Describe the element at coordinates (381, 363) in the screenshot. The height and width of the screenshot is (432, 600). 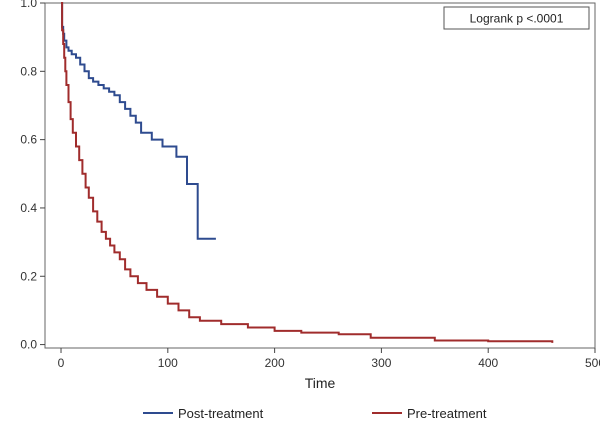
I see `x-tick-label: 300` at that location.